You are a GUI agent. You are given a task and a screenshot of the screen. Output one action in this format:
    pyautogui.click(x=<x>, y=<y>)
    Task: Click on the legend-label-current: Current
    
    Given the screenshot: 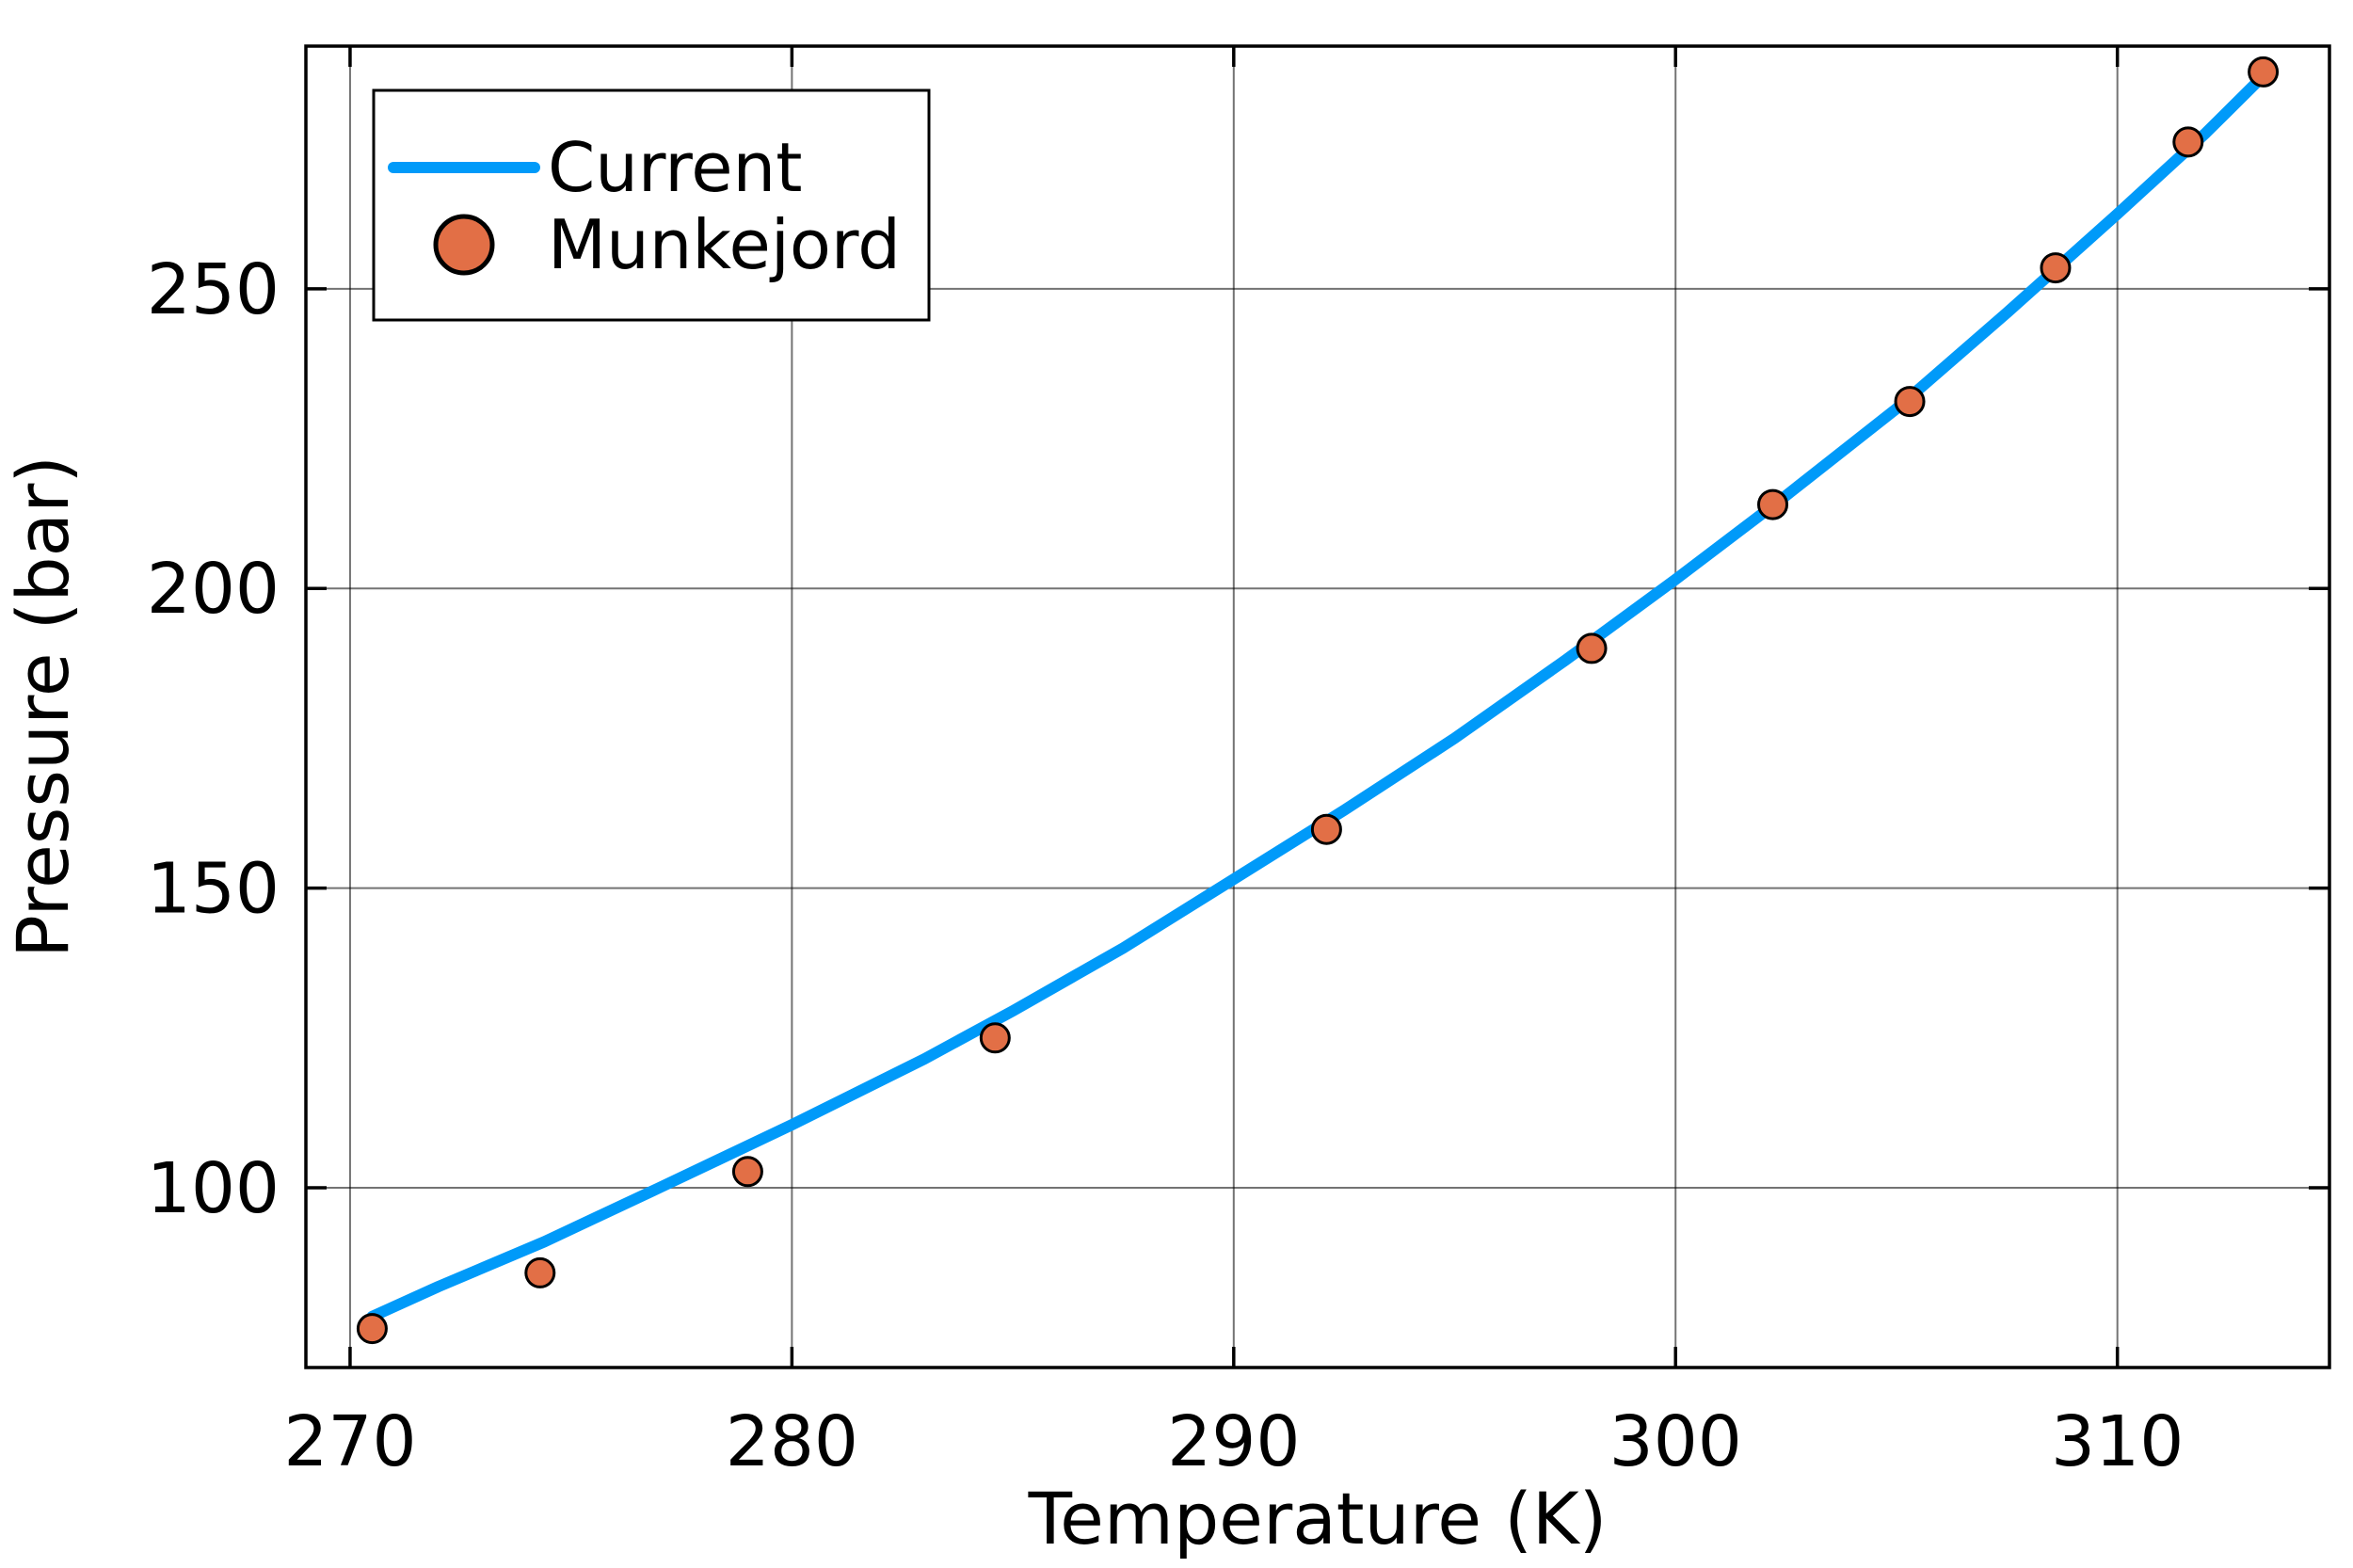 What is the action you would take?
    pyautogui.click(x=675, y=167)
    